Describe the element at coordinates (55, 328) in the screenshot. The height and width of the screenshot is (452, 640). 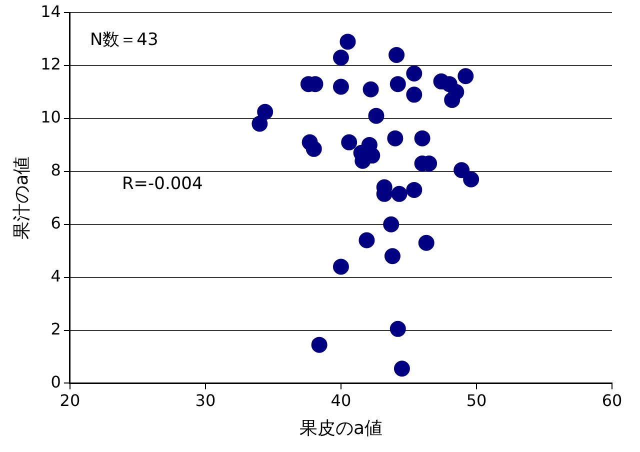
I see `y-tick-label: 2` at that location.